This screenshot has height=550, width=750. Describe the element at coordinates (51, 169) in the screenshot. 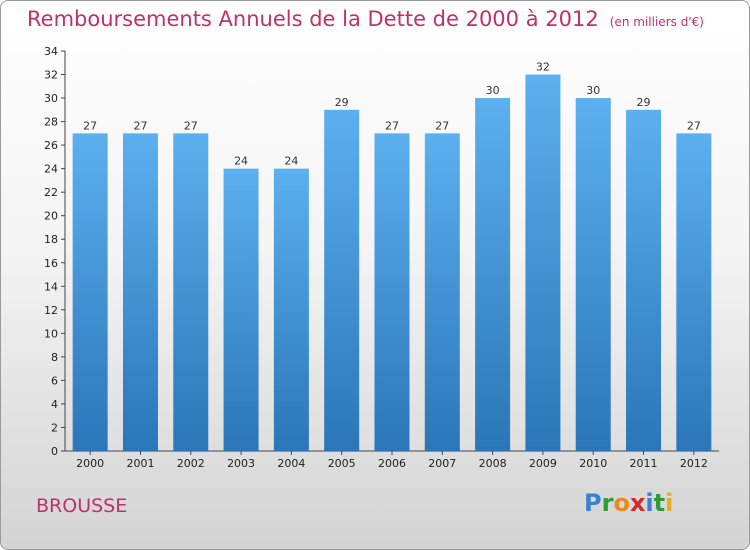

I see `y-tick-label: 24` at that location.